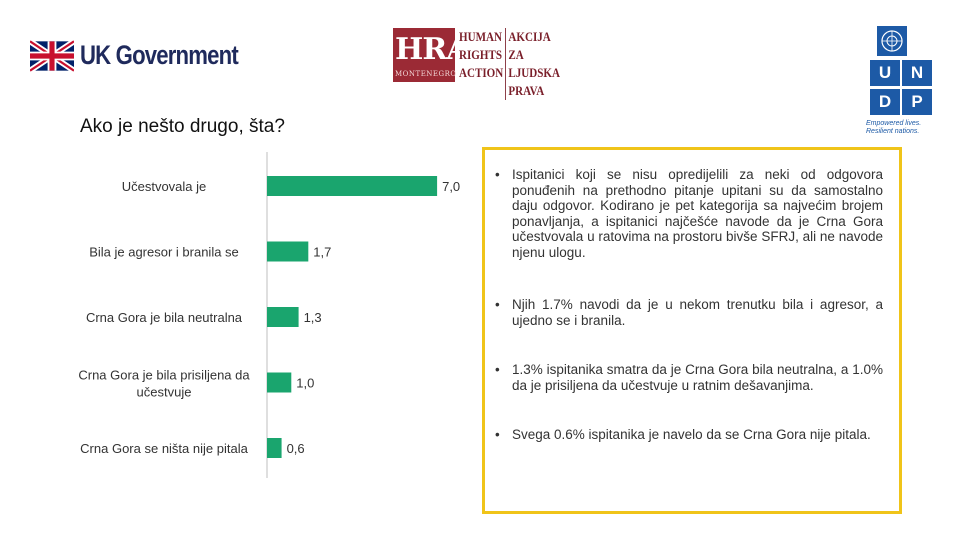  Describe the element at coordinates (917, 73) in the screenshot. I see `undp-letter: N` at that location.